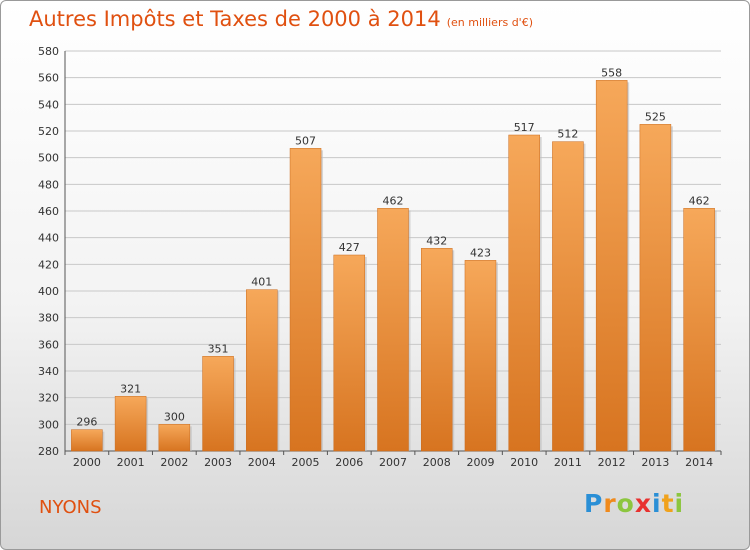  I want to click on data-label-2011: 512, so click(567, 134).